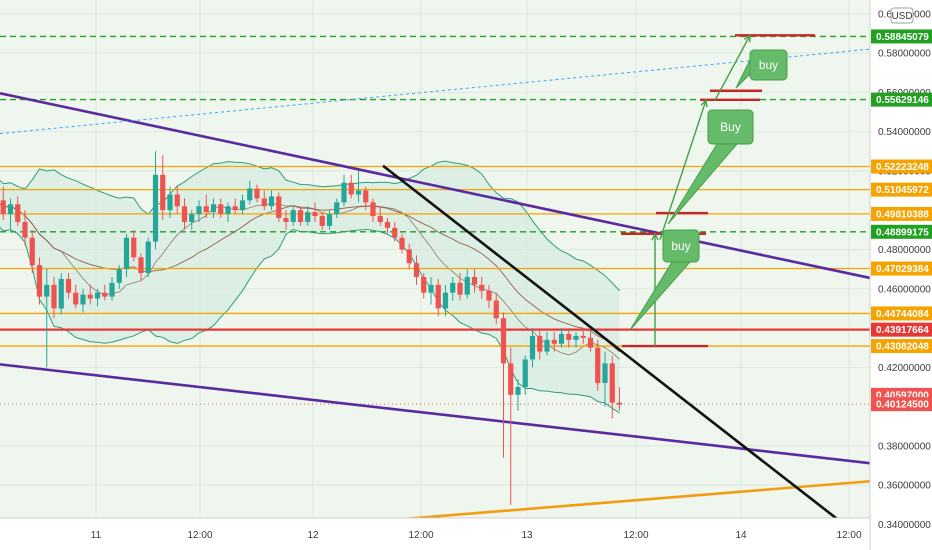 The height and width of the screenshot is (550, 932). I want to click on y-tick-label: 0.46000000, so click(904, 289).